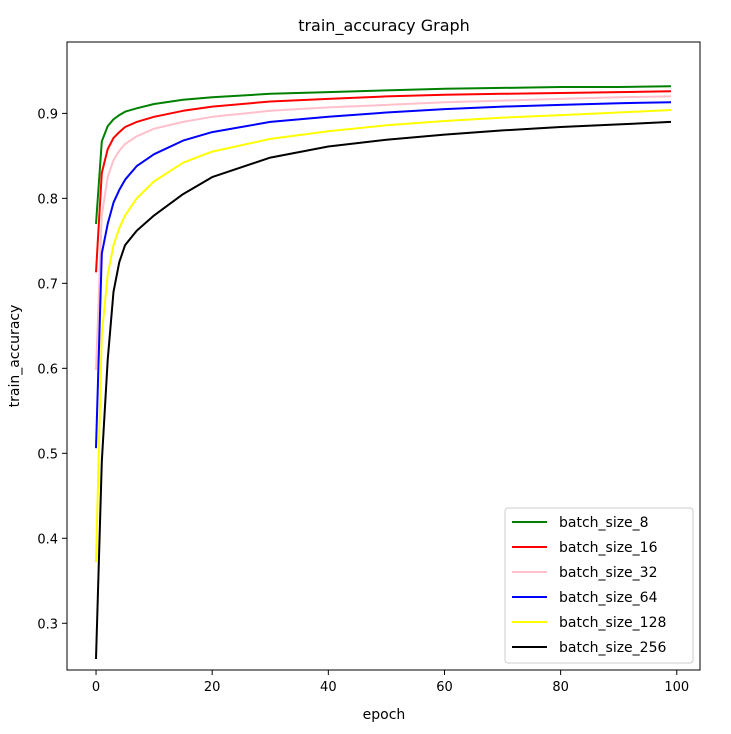 The width and height of the screenshot is (731, 734). I want to click on x-tick-label: 0, so click(96, 687).